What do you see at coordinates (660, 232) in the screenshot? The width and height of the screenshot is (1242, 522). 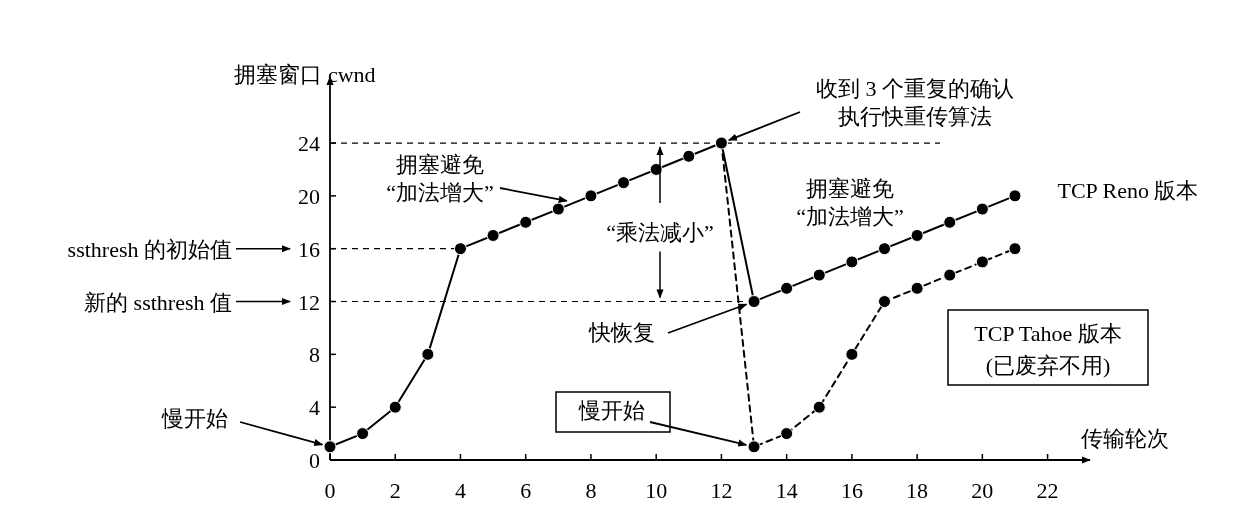 I see `annotation: “乘法减小”` at bounding box center [660, 232].